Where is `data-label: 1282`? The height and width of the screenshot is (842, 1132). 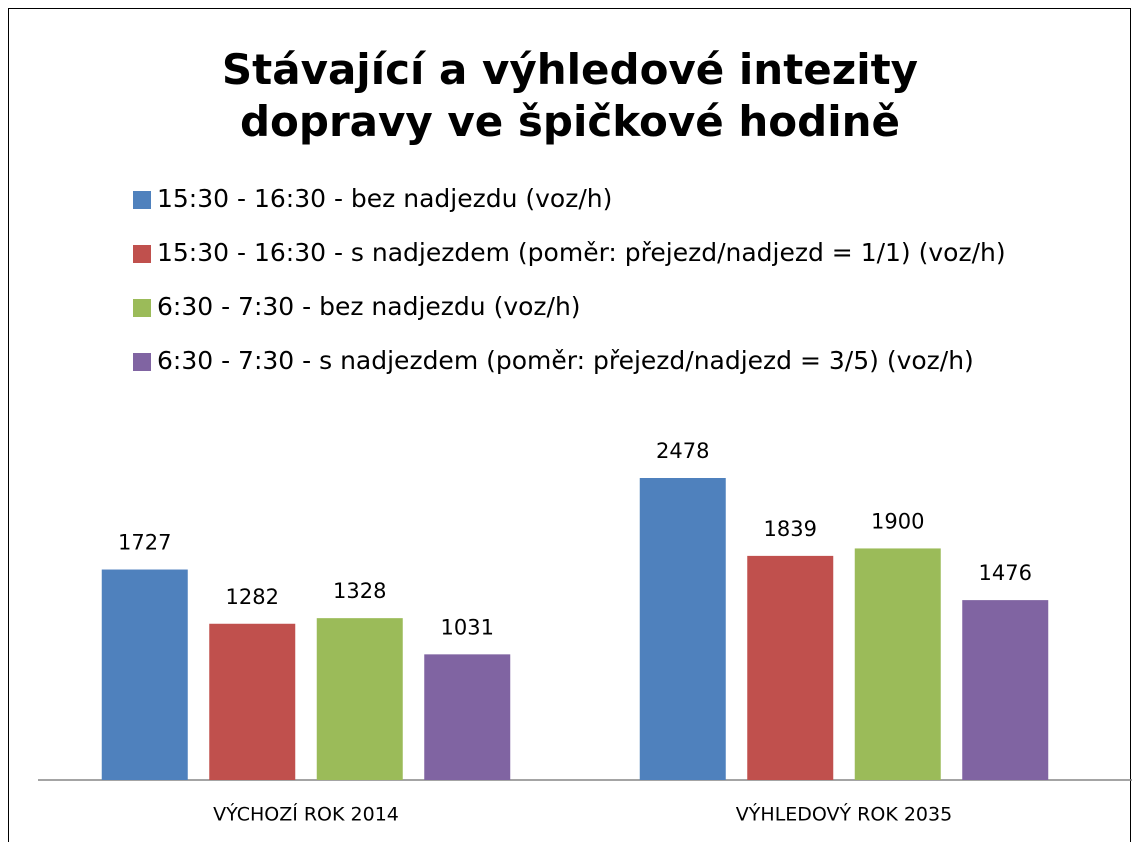 data-label: 1282 is located at coordinates (252, 597).